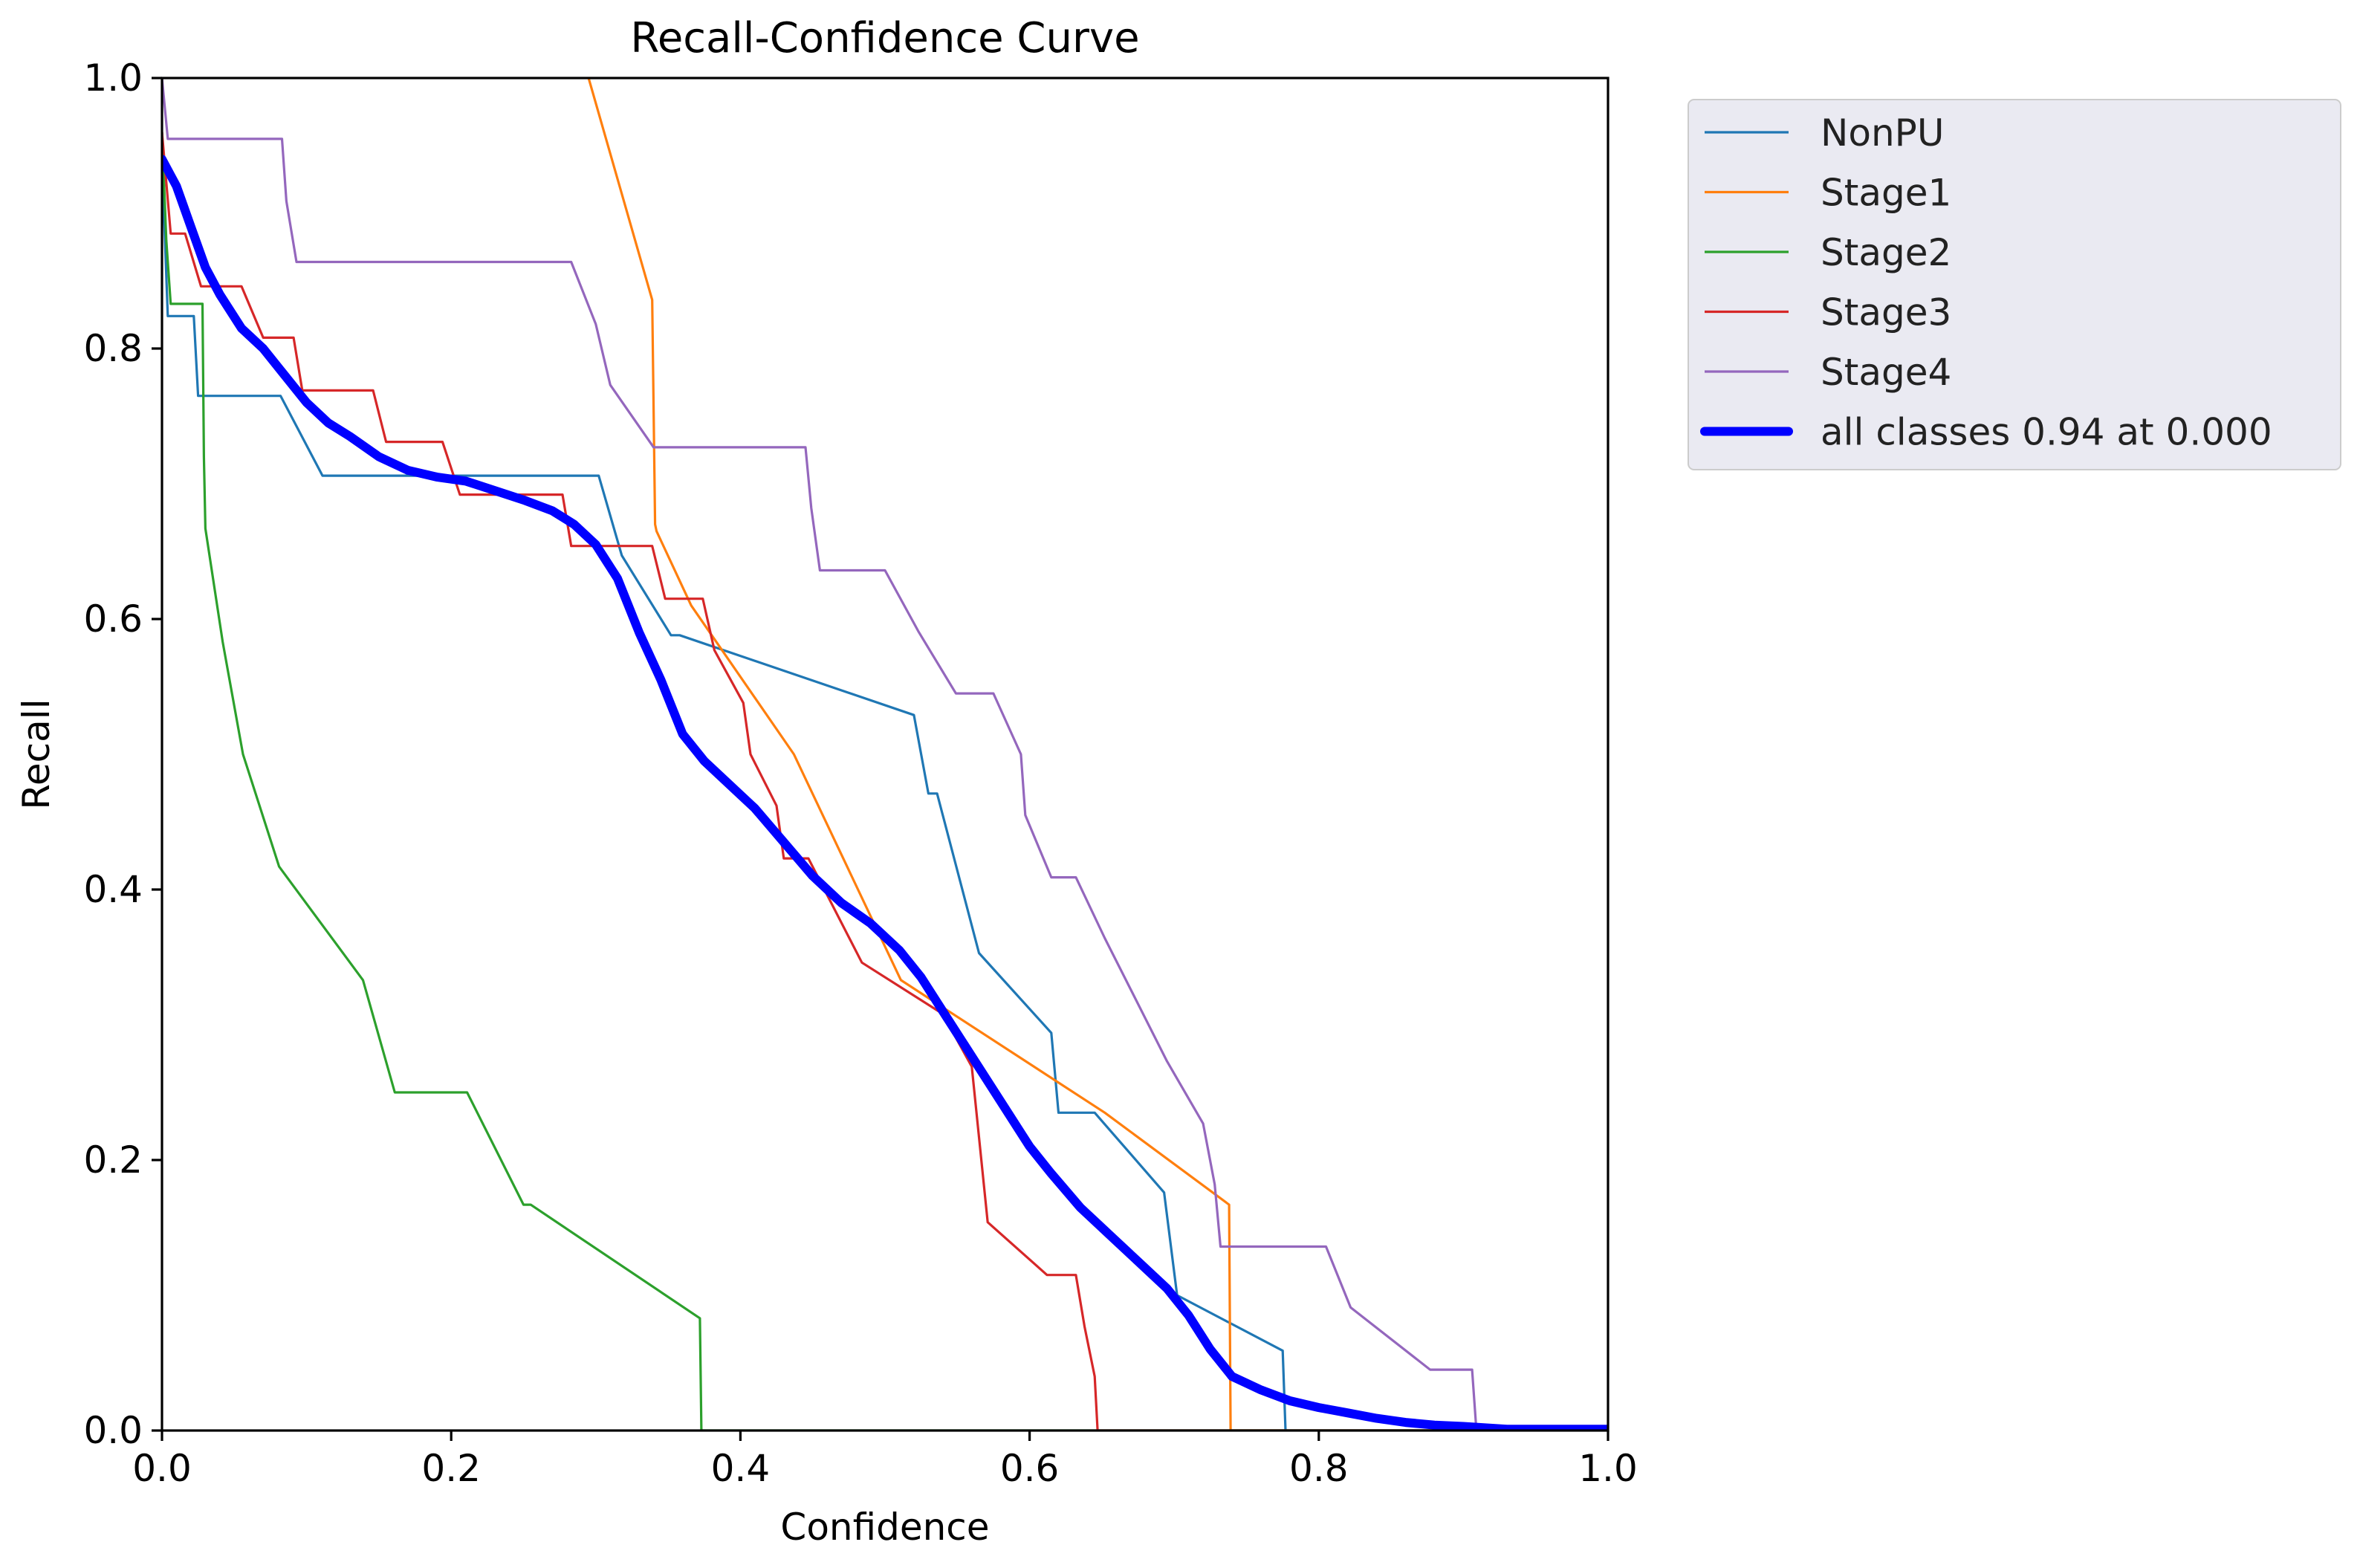 The width and height of the screenshot is (2360, 1568). I want to click on y-axis-label: Recall, so click(36, 754).